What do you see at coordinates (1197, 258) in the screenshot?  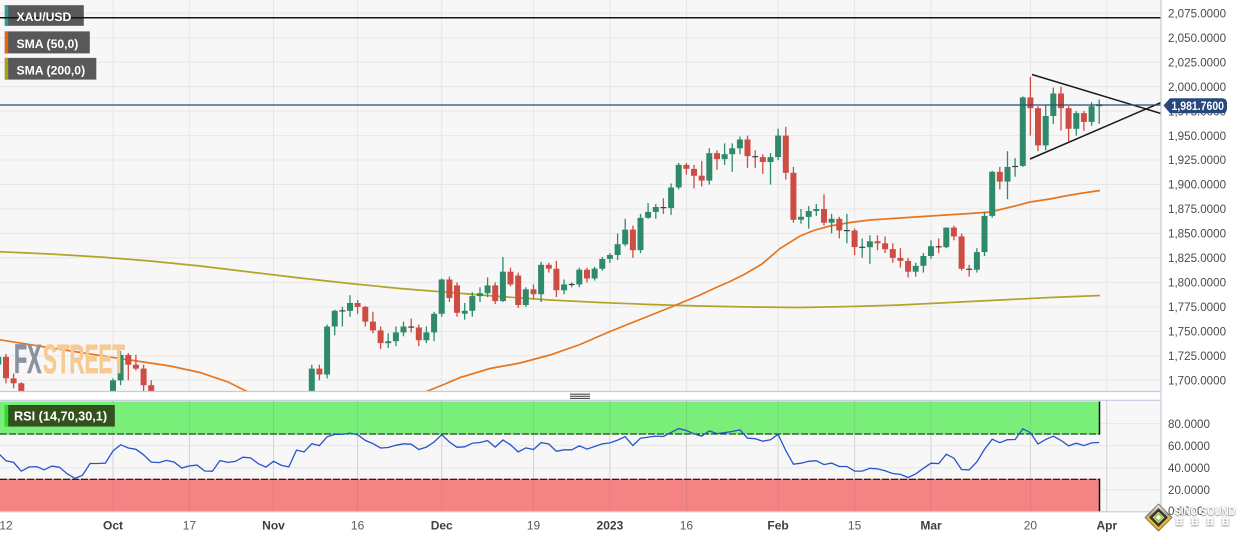 I see `svg-text: 1,825.0000` at bounding box center [1197, 258].